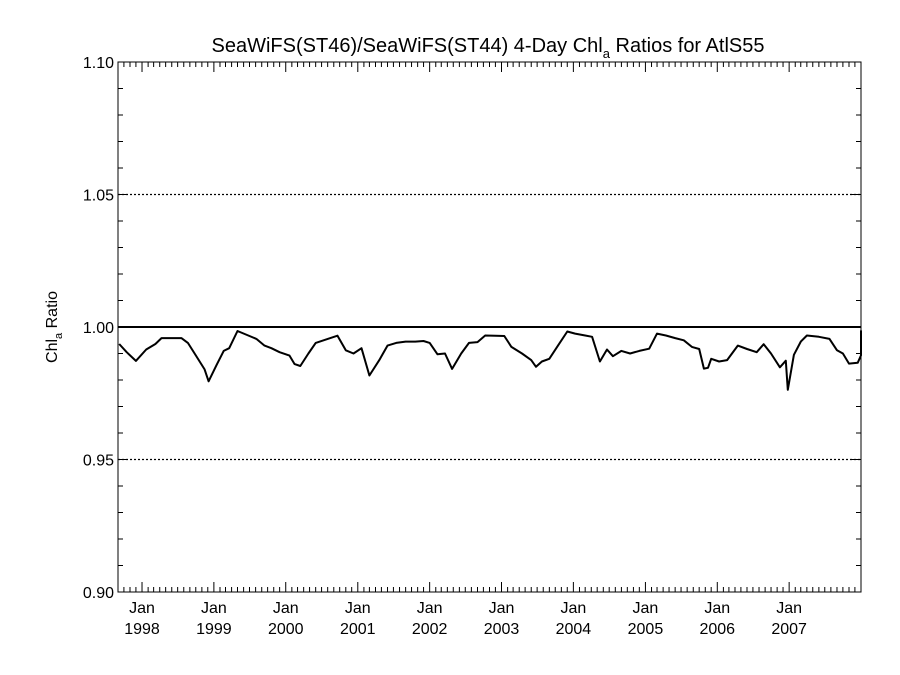  Describe the element at coordinates (52, 351) in the screenshot. I see `y-axis-label-main: Chl` at that location.